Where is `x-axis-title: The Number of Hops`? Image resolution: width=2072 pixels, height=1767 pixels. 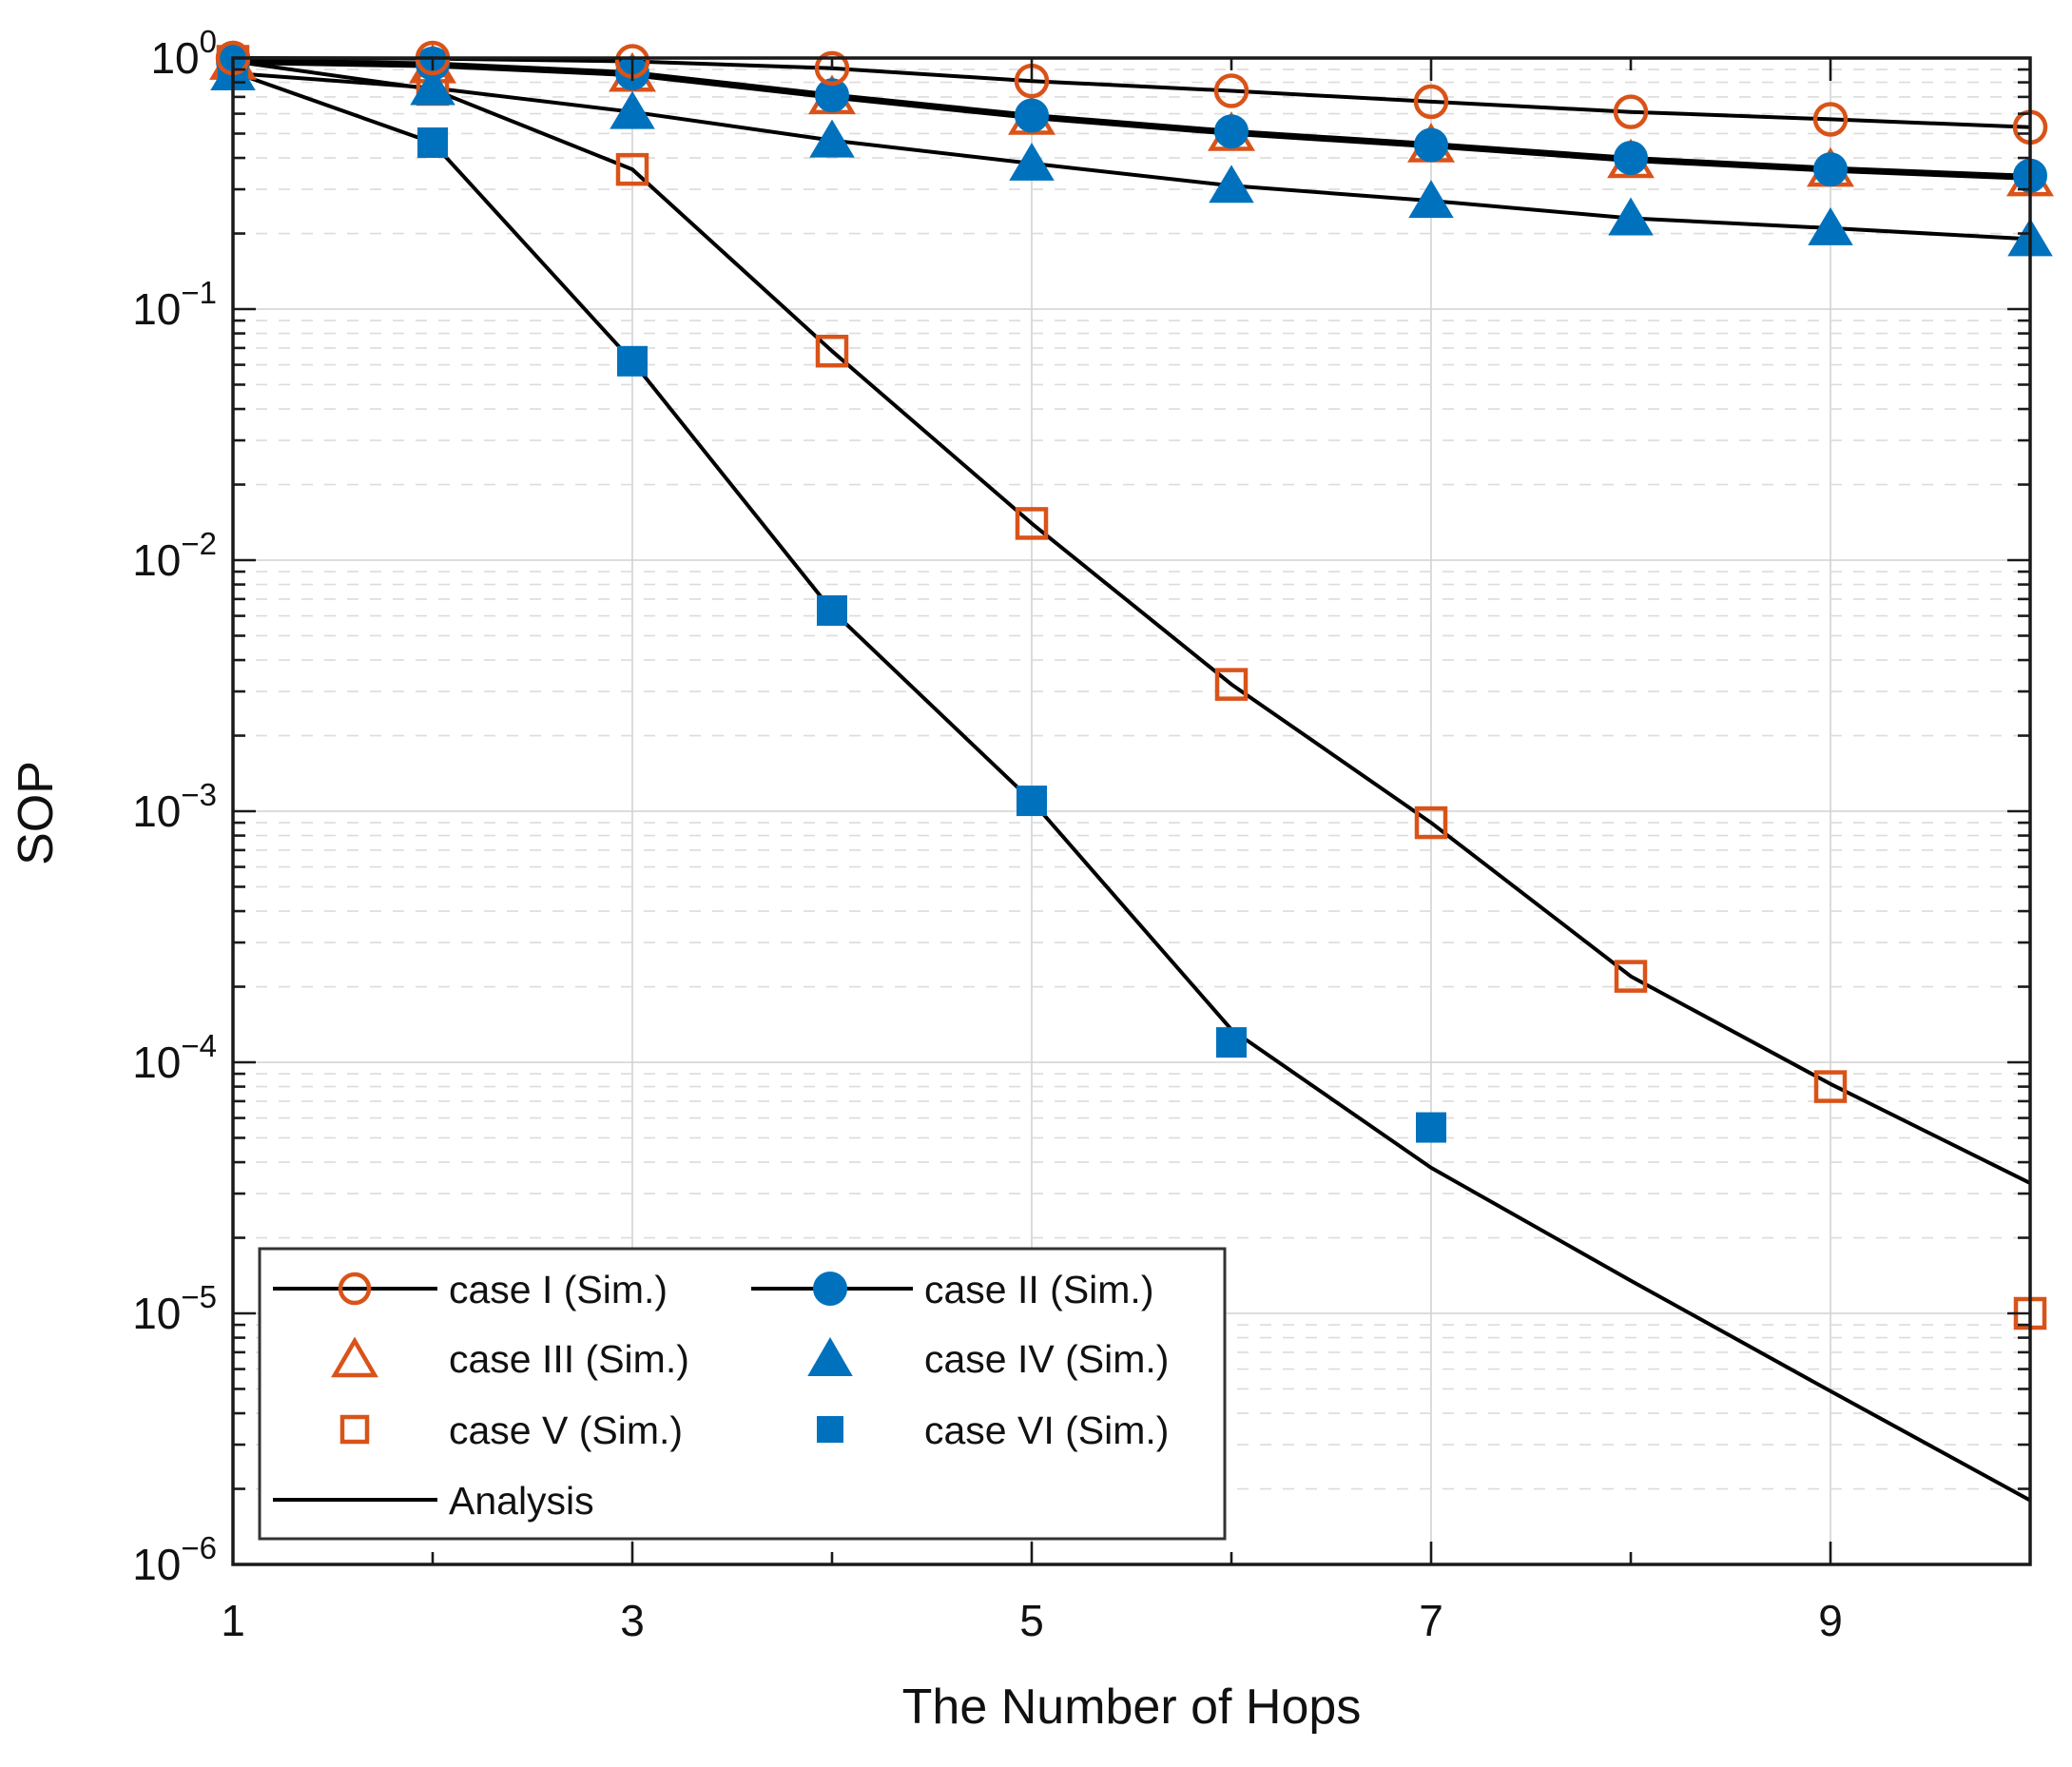
x-axis-title: The Number of Hops is located at coordinates (1132, 1707).